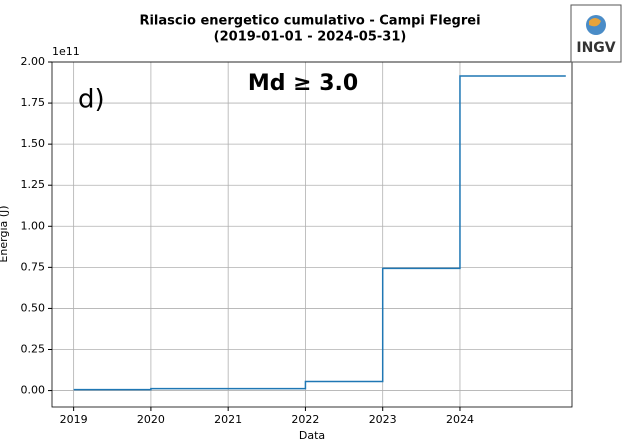 The height and width of the screenshot is (443, 622). What do you see at coordinates (74, 419) in the screenshot?
I see `x-tick-label: 2019` at bounding box center [74, 419].